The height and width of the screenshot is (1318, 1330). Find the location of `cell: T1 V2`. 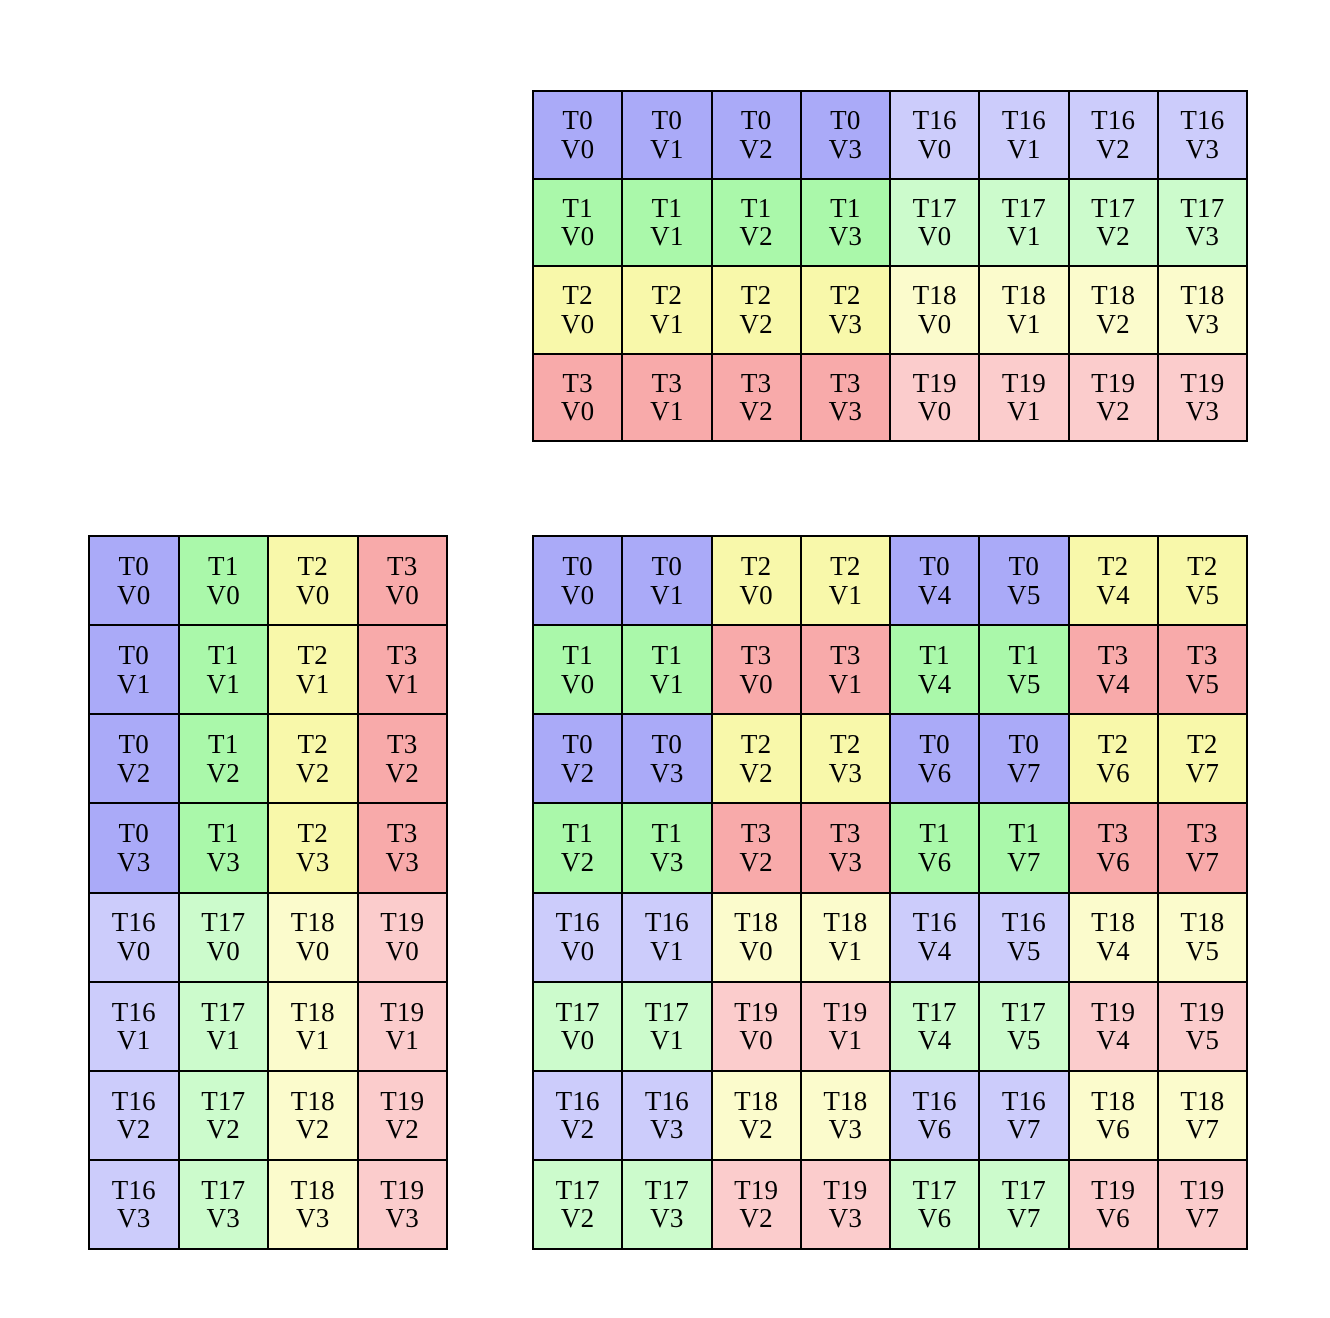

cell: T1 V2 is located at coordinates (223, 759).